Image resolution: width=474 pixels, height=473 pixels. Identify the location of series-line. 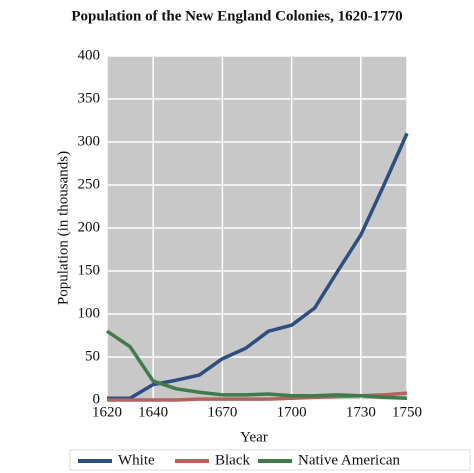
(257, 365).